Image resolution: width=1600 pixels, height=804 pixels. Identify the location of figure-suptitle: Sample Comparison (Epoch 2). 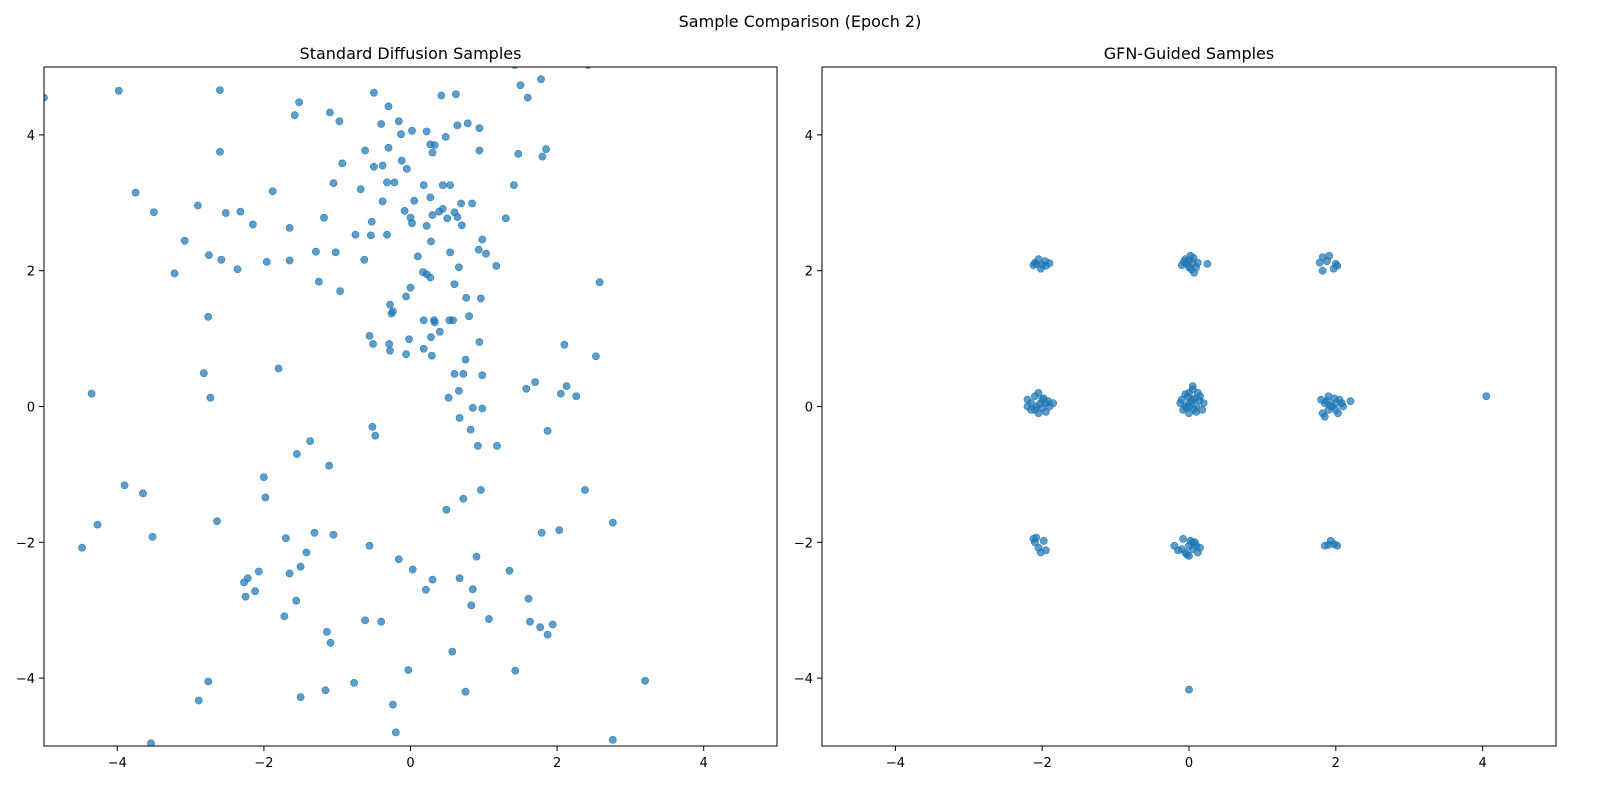
(800, 21).